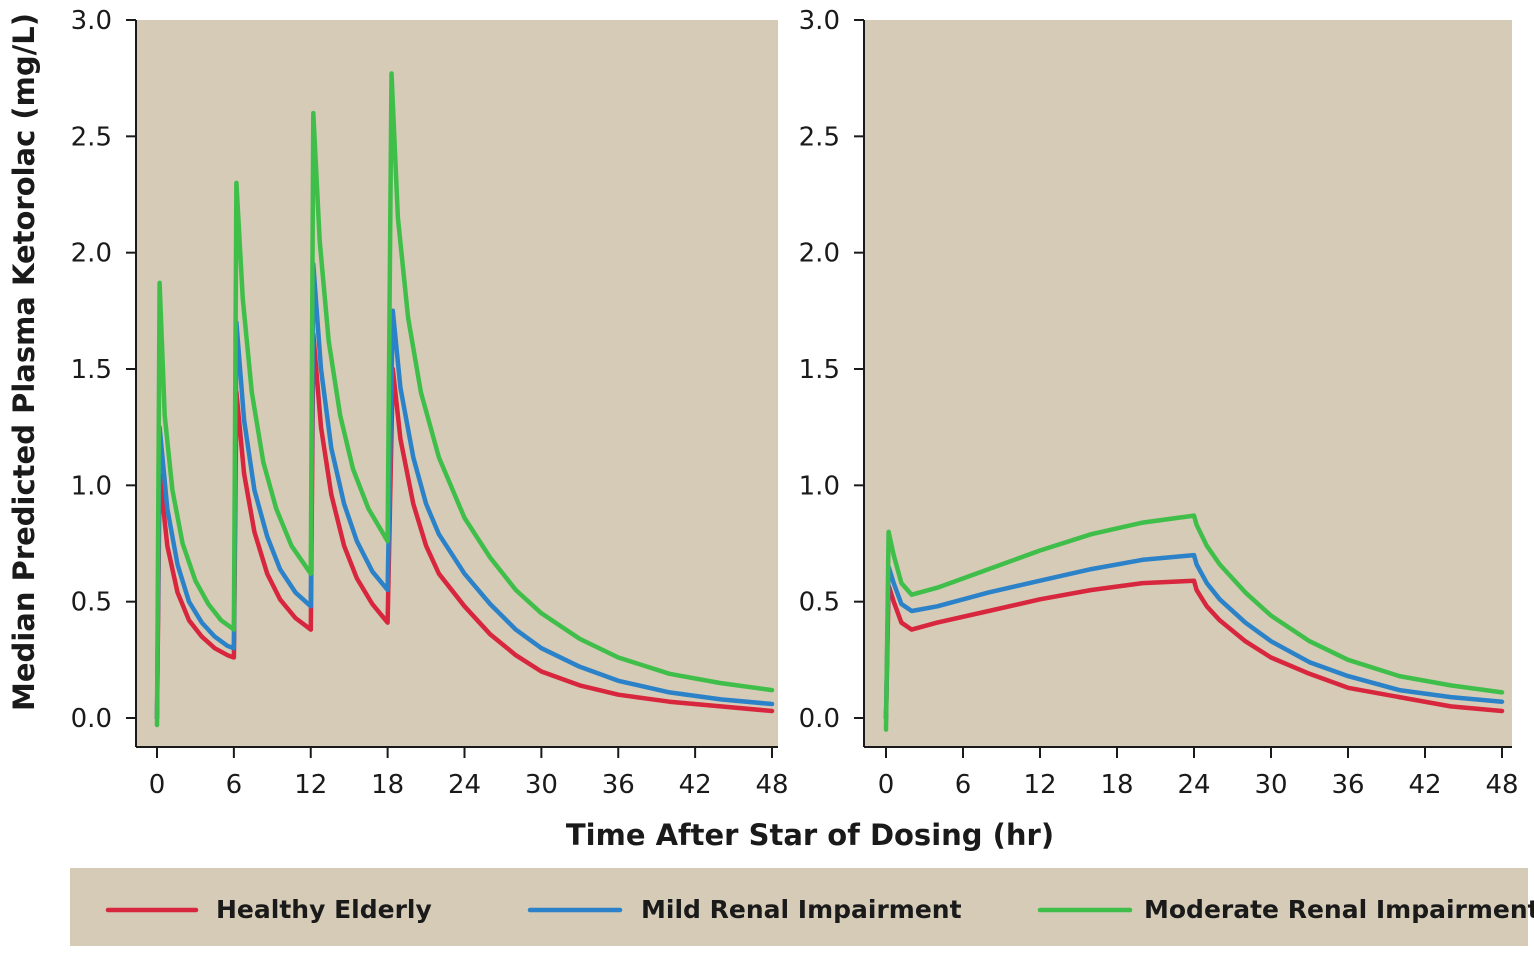 This screenshot has width=1534, height=953. What do you see at coordinates (618, 785) in the screenshot?
I see `left-x-tick-label: 36` at bounding box center [618, 785].